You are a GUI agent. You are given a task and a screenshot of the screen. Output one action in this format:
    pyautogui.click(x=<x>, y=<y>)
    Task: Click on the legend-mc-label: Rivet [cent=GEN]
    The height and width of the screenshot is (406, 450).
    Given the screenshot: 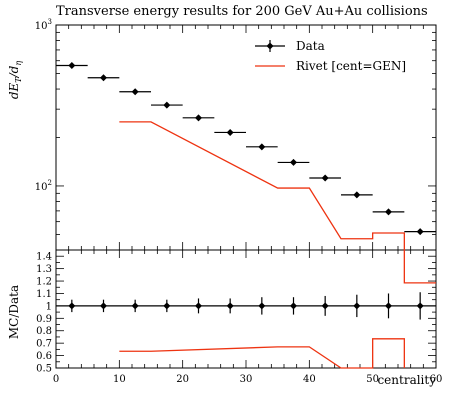 What is the action you would take?
    pyautogui.click(x=351, y=66)
    